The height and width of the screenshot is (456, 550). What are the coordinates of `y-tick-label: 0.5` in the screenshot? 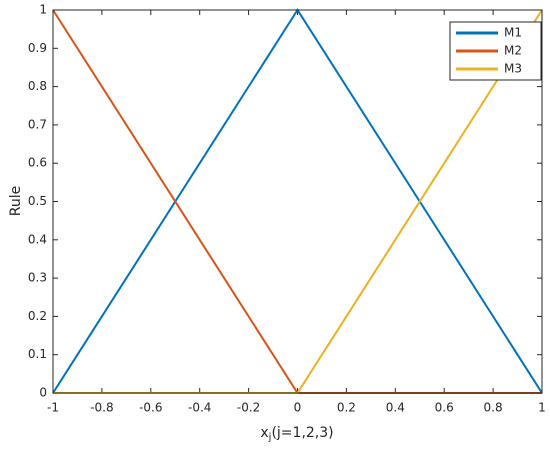 It's located at (37, 201).